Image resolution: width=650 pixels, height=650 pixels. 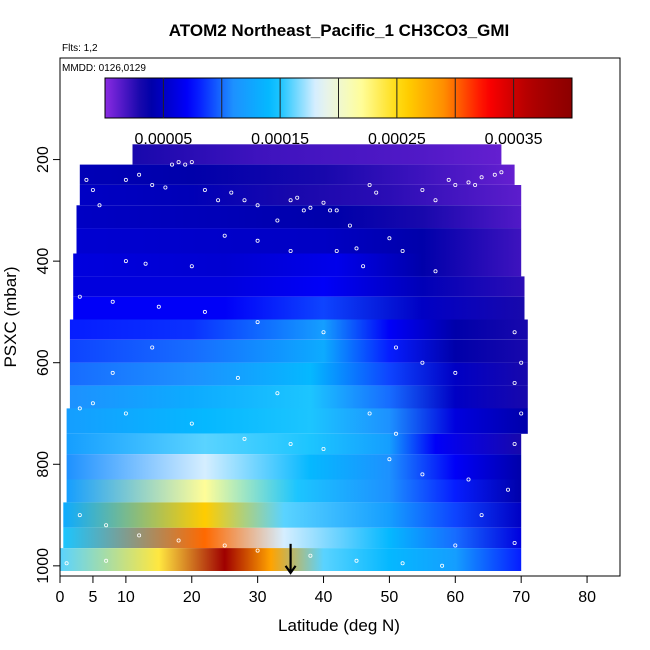 What do you see at coordinates (60, 597) in the screenshot?
I see `x-tick-label: 0` at bounding box center [60, 597].